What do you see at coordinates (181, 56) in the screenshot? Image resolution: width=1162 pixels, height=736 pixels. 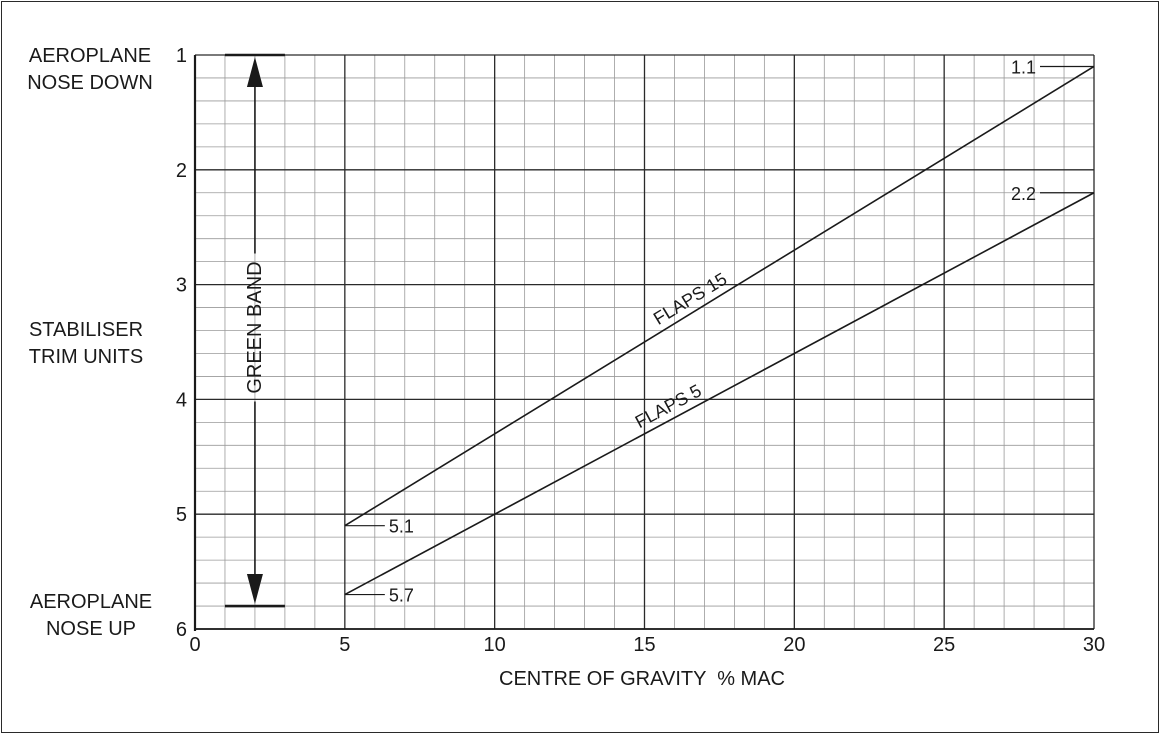 I see `y-tick-label: 1` at bounding box center [181, 56].